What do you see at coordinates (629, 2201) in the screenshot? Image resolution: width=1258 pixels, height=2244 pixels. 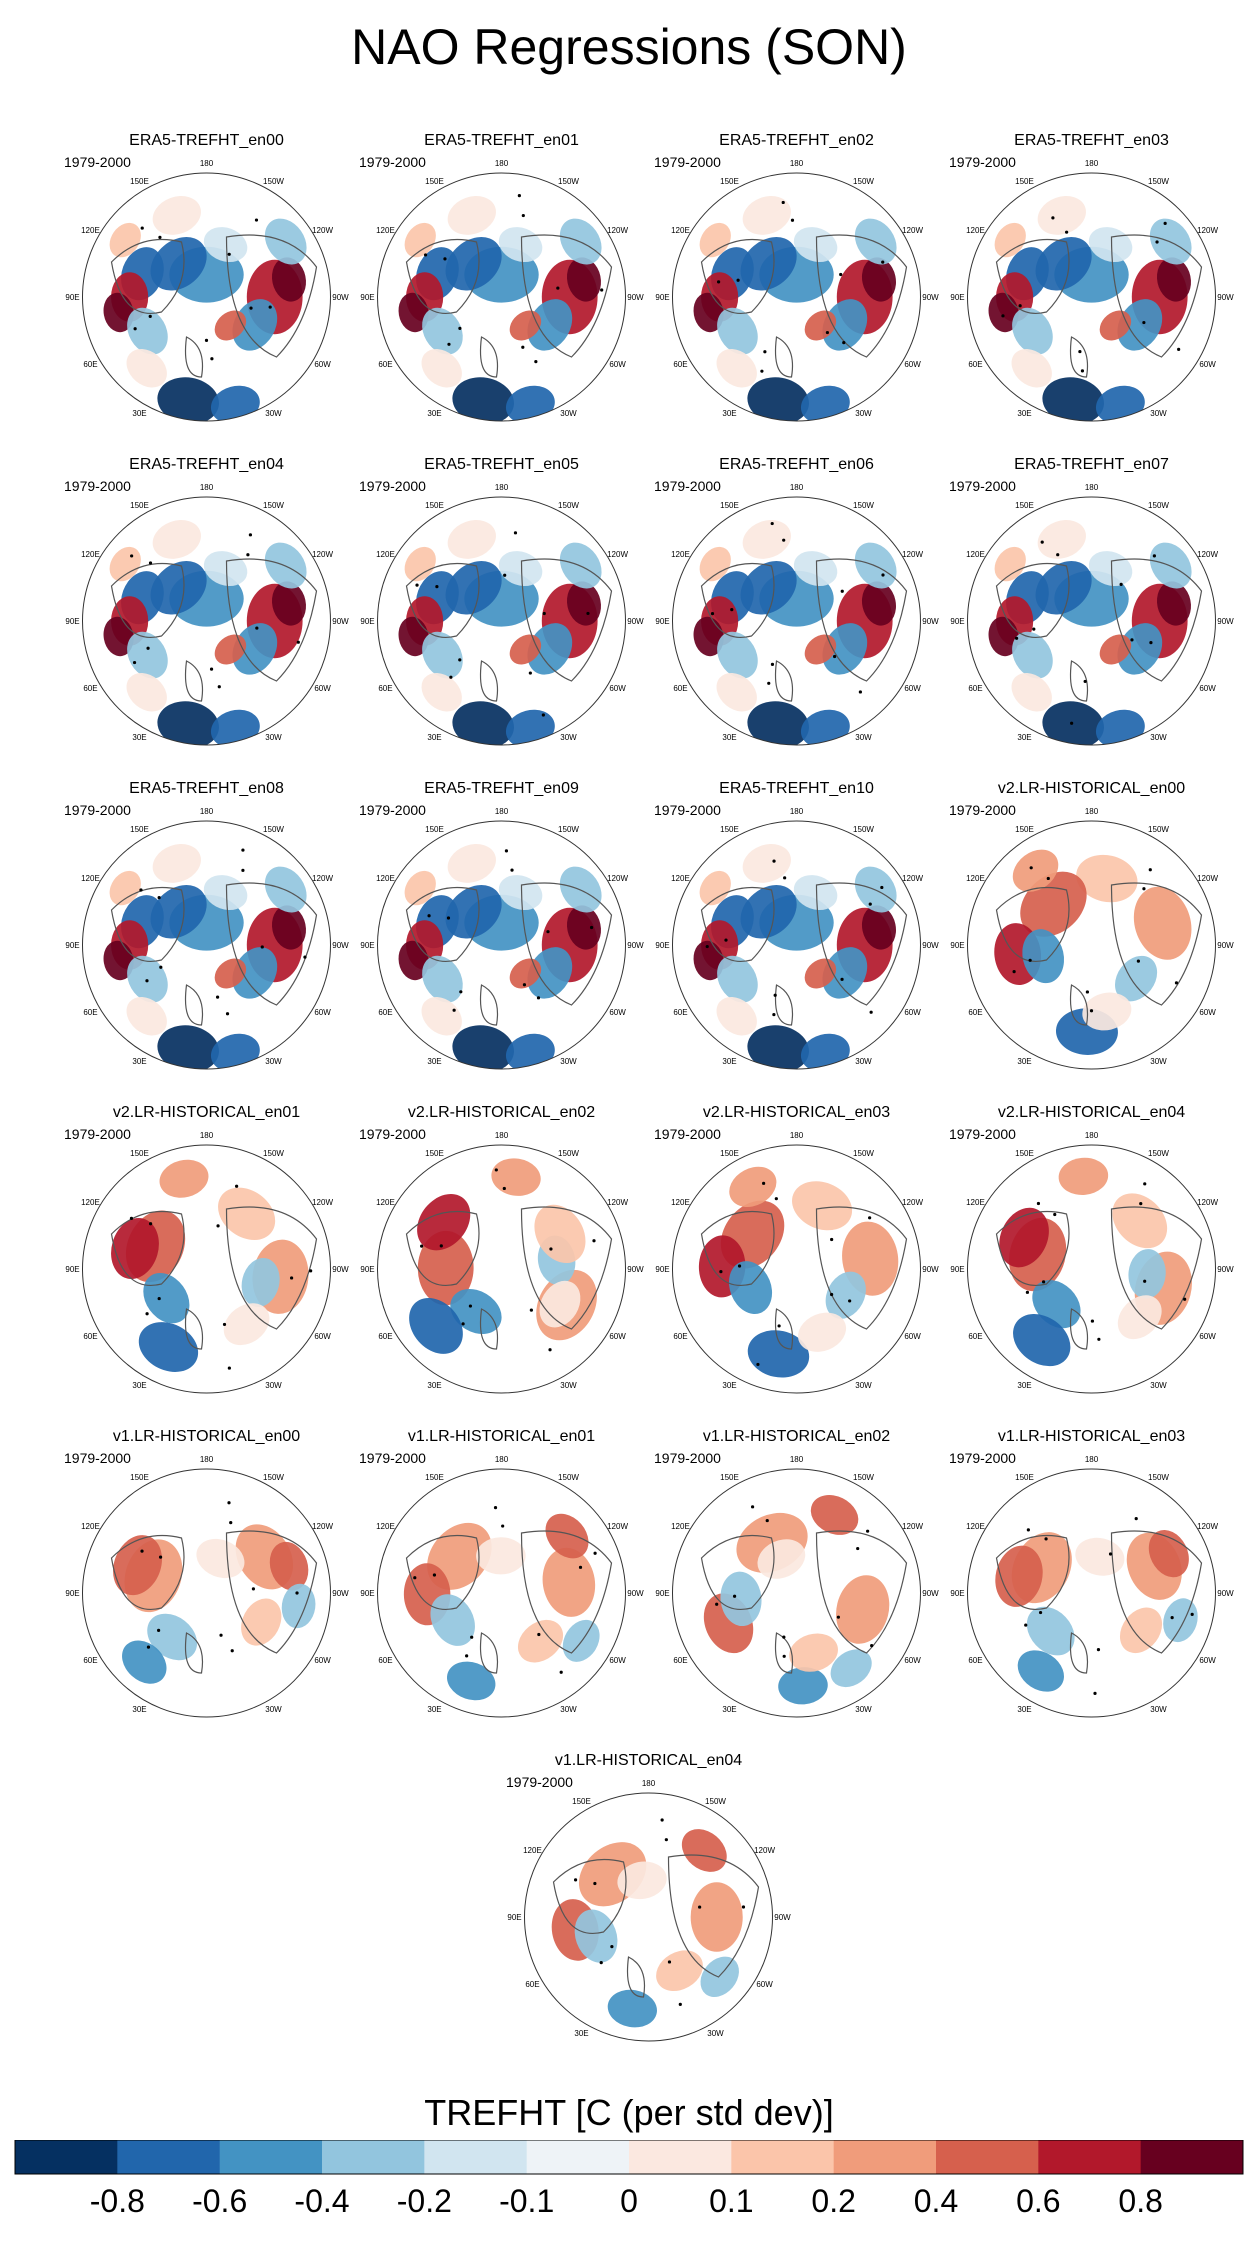 I see `colorbar-tick-label: 0` at bounding box center [629, 2201].